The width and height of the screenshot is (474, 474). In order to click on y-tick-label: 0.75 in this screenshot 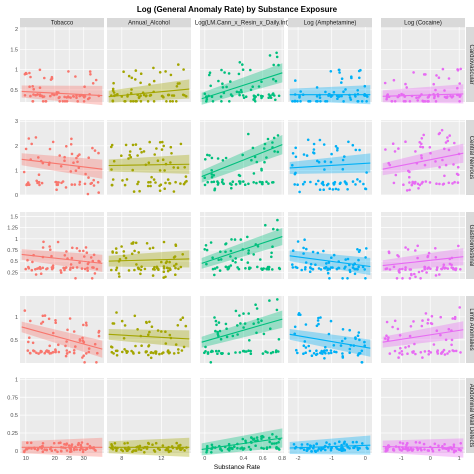, I will do `click(12, 398)`.